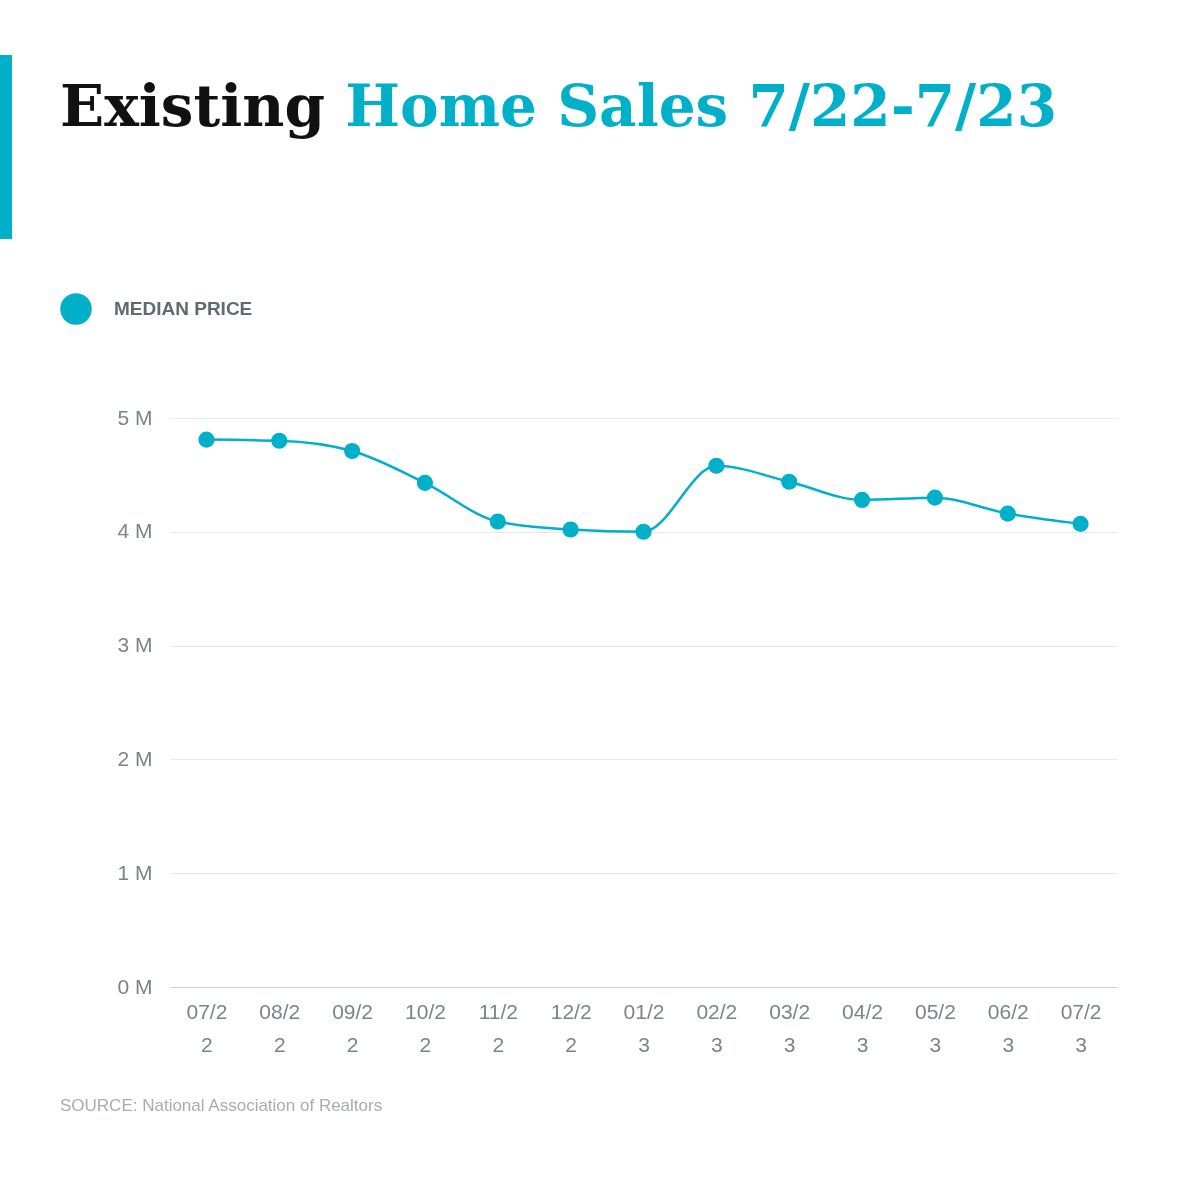 This screenshot has width=1200, height=1200. I want to click on x-tick-label: 06/23, so click(1008, 1027).